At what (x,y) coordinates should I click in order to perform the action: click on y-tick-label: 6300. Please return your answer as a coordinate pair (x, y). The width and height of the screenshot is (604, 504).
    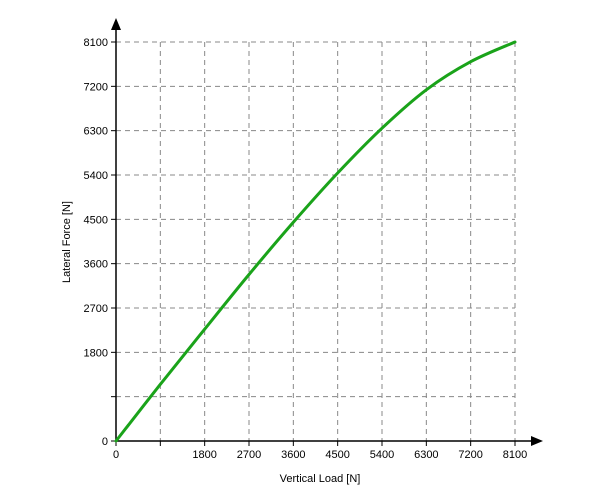
    Looking at the image, I should click on (96, 132).